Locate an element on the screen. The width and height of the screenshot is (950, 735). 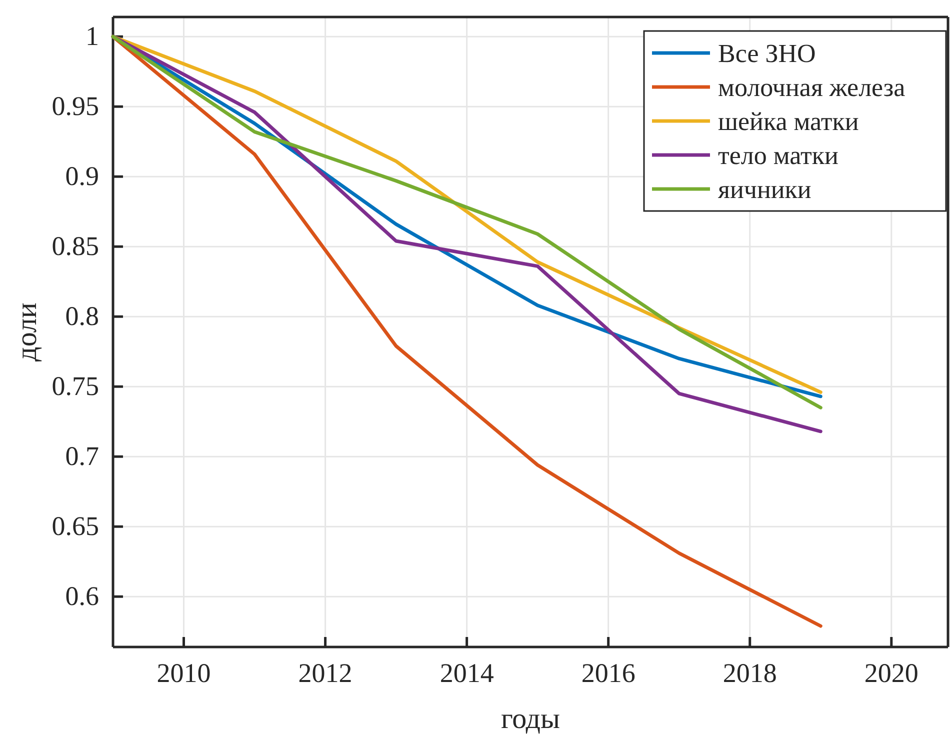
legend-label: тело матки is located at coordinates (778, 155).